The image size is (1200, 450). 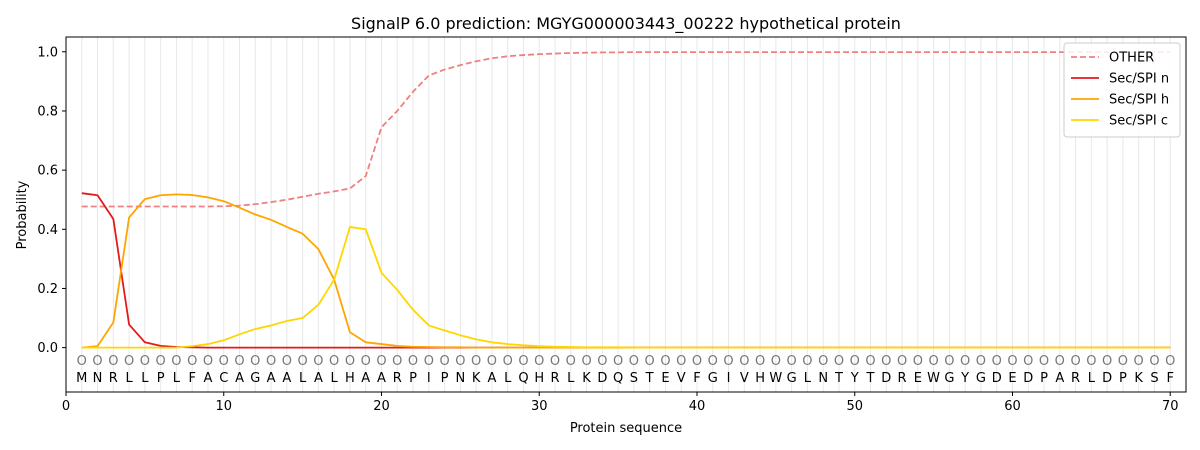 I want to click on legend-label: Sec/SPI n, so click(x=1139, y=79).